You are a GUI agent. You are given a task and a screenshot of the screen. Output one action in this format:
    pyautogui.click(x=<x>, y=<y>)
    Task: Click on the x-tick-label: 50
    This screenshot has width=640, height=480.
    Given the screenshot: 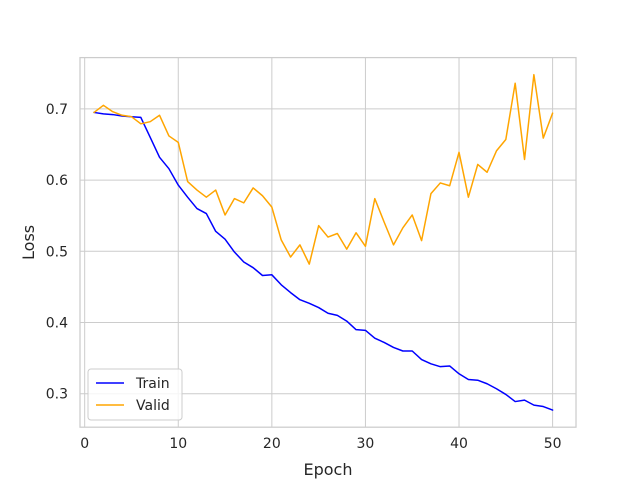 What is the action you would take?
    pyautogui.click(x=553, y=444)
    